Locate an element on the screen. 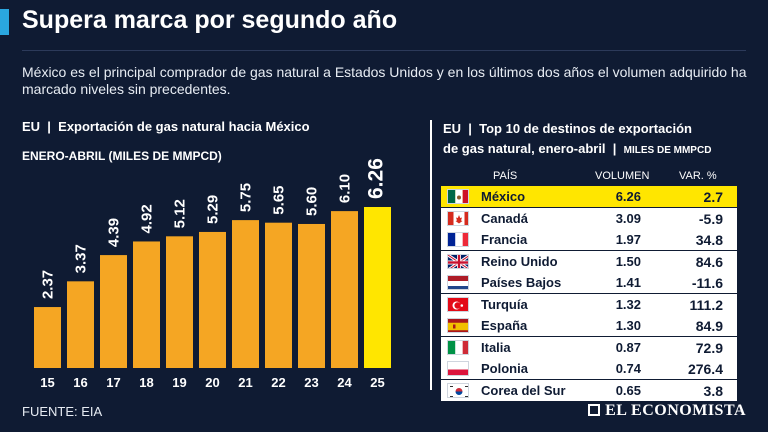  row-volumen: 0.87 is located at coordinates (628, 347).